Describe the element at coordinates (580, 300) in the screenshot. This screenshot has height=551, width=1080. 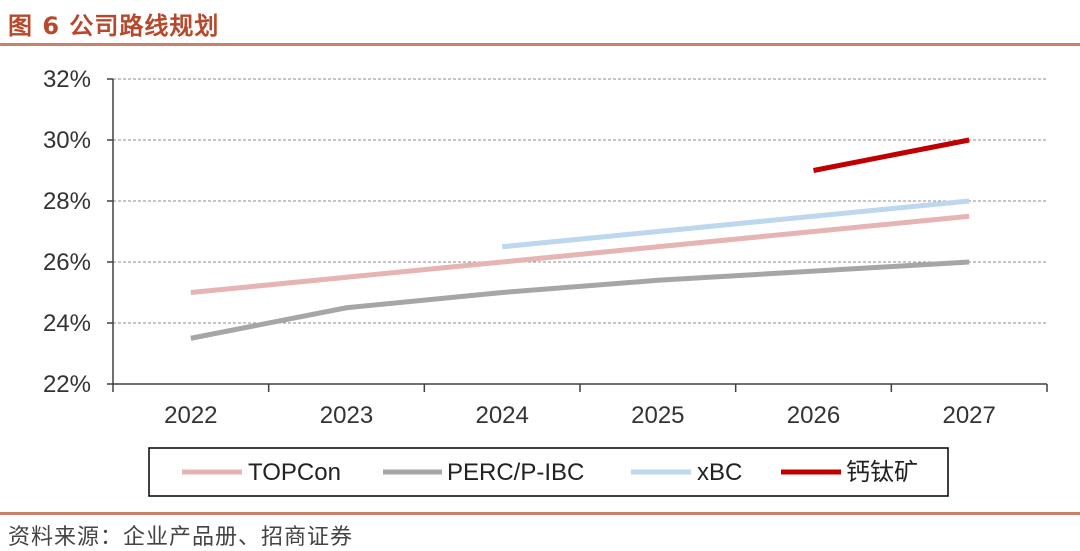
I see `series-line-PERC/P-IBC` at that location.